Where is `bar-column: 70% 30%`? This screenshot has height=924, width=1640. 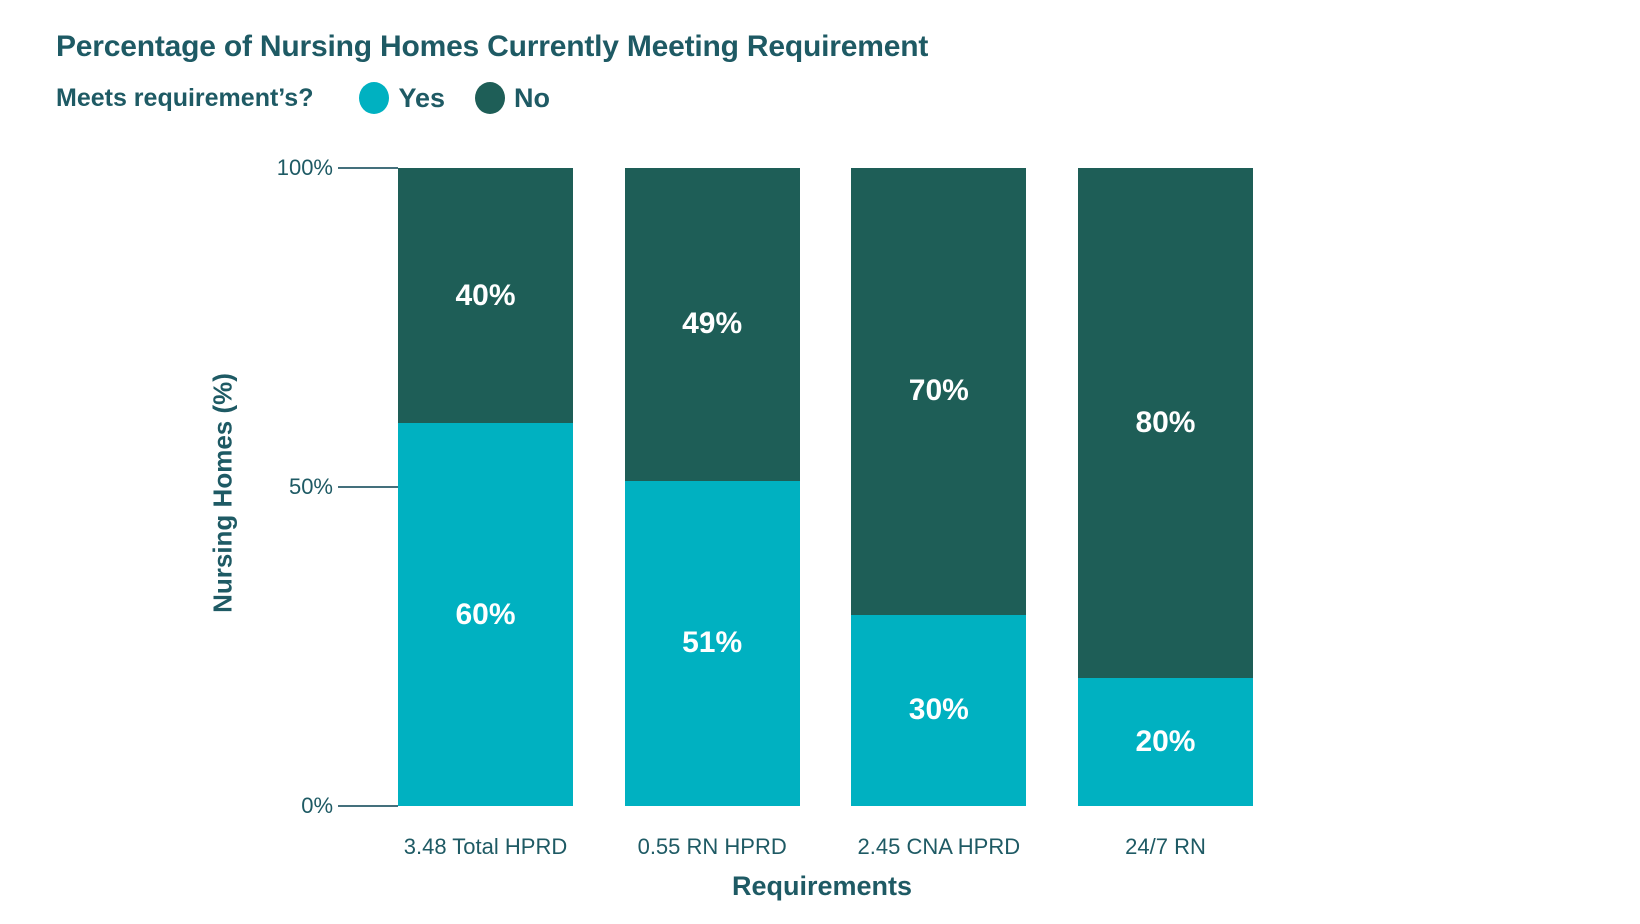
bar-column: 70% 30% is located at coordinates (939, 487).